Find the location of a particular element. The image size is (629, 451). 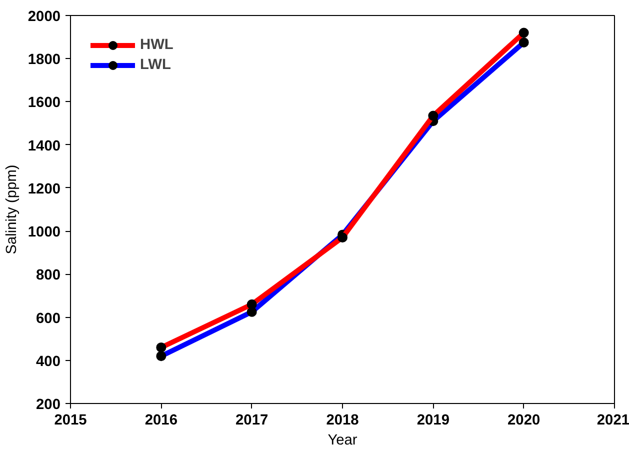

y-tick-label: 1000 is located at coordinates (44, 232).